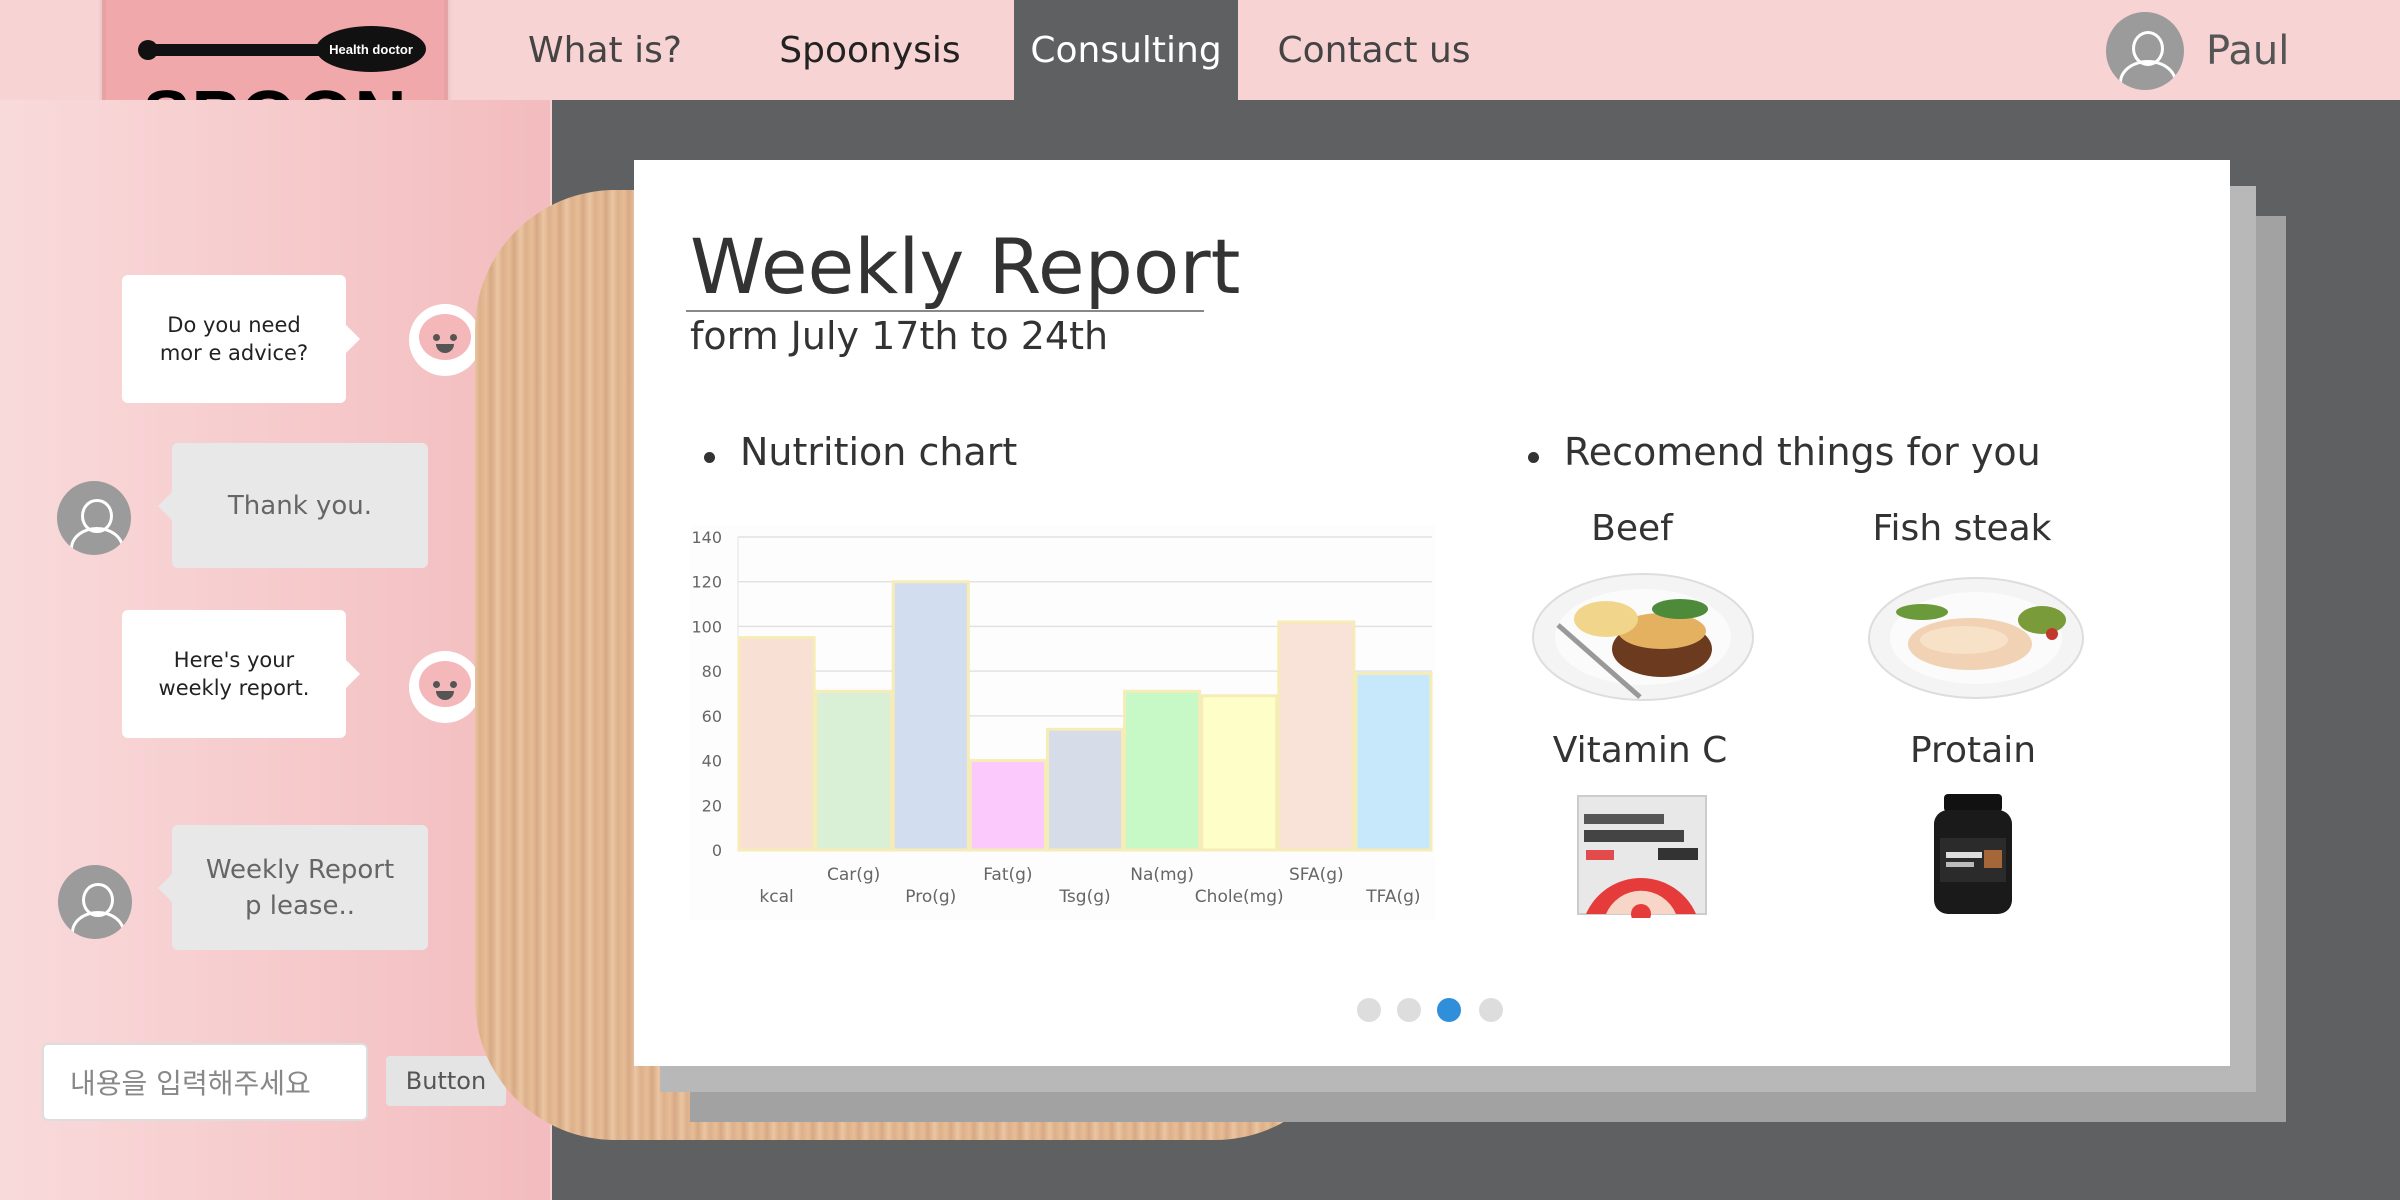  What do you see at coordinates (899, 336) in the screenshot?
I see `report-date-range: form July 17th to 24th` at bounding box center [899, 336].